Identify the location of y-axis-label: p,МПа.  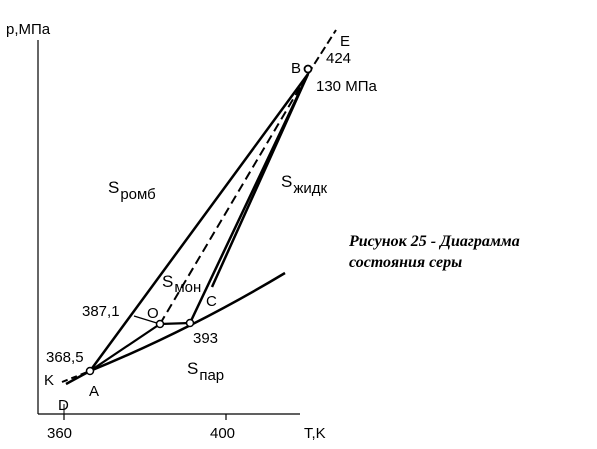
(28, 29).